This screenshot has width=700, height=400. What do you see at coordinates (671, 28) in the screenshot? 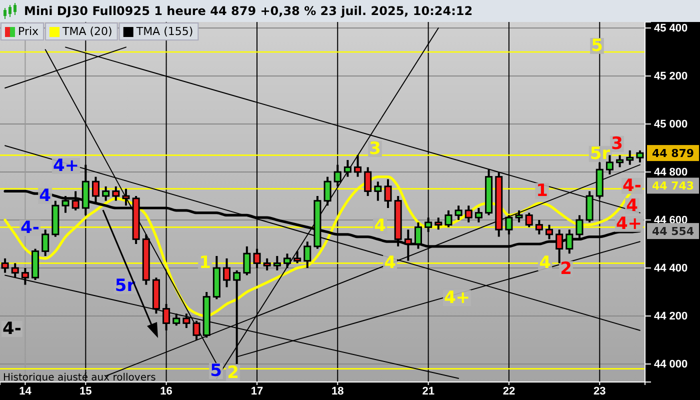
I see `y-tick-label: 45 400` at bounding box center [671, 28].